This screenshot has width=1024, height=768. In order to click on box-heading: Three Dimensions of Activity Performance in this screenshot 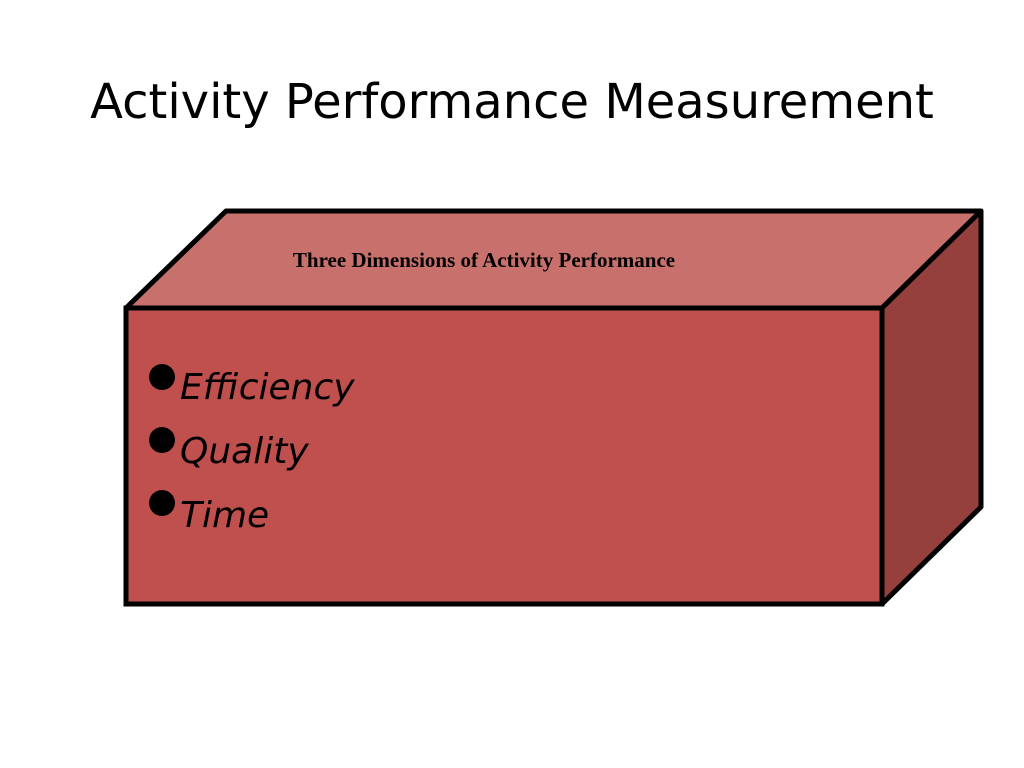, I will do `click(484, 260)`.